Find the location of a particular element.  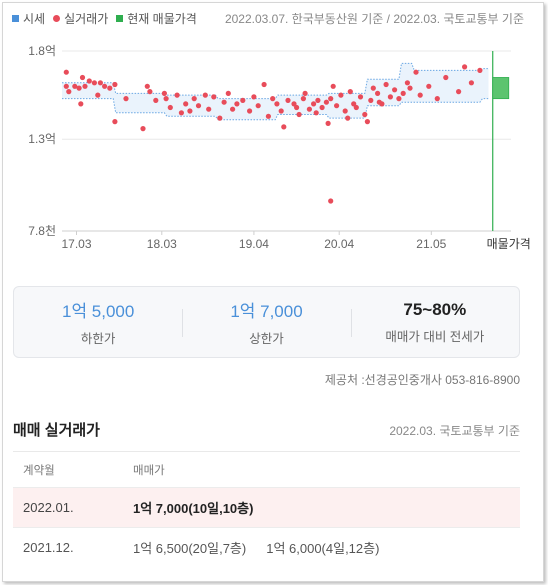

row-month: 2022.01. is located at coordinates (48, 507).